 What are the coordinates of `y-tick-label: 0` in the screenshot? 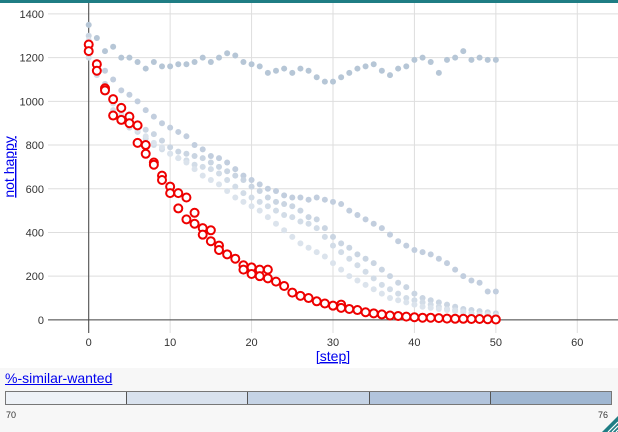 It's located at (41, 321).